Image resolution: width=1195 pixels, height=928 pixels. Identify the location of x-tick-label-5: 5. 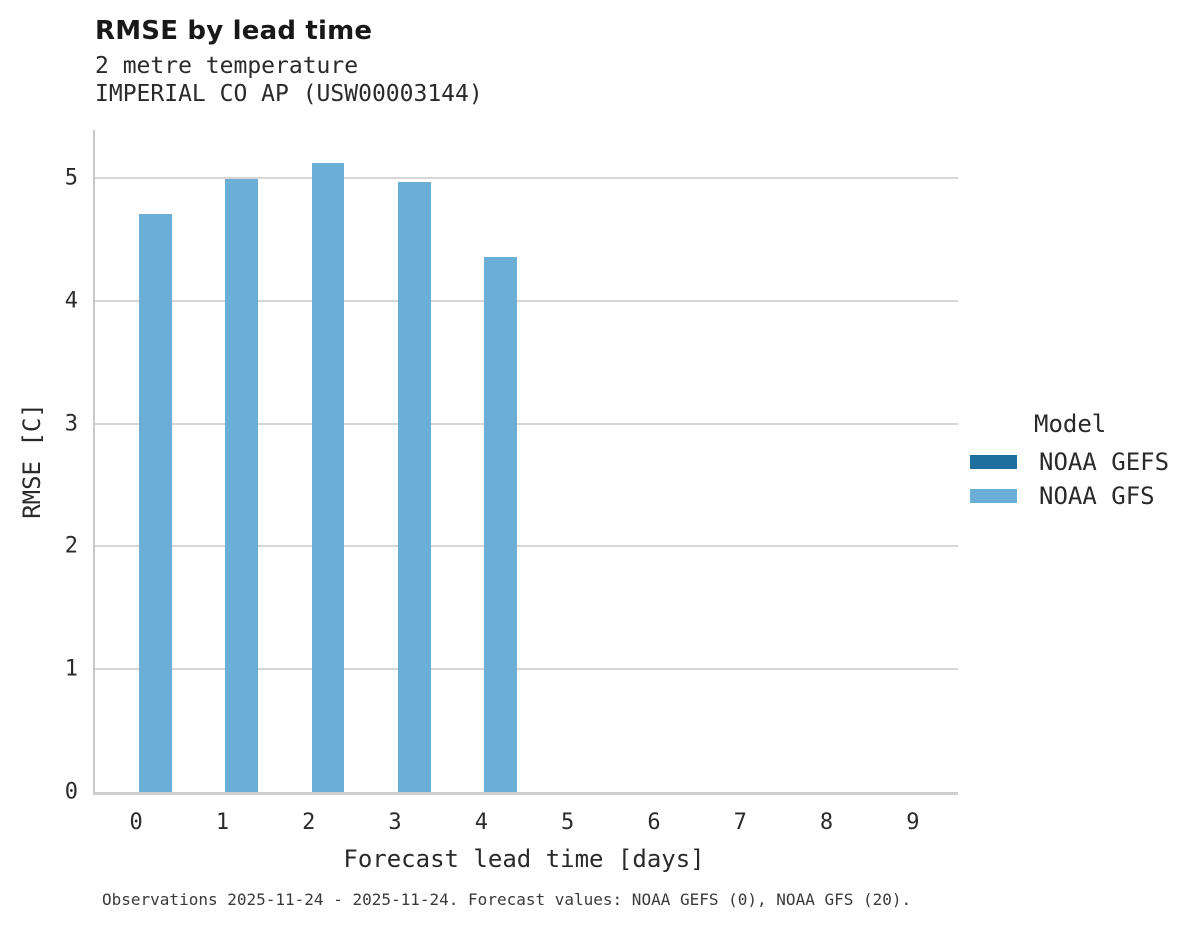
(568, 822).